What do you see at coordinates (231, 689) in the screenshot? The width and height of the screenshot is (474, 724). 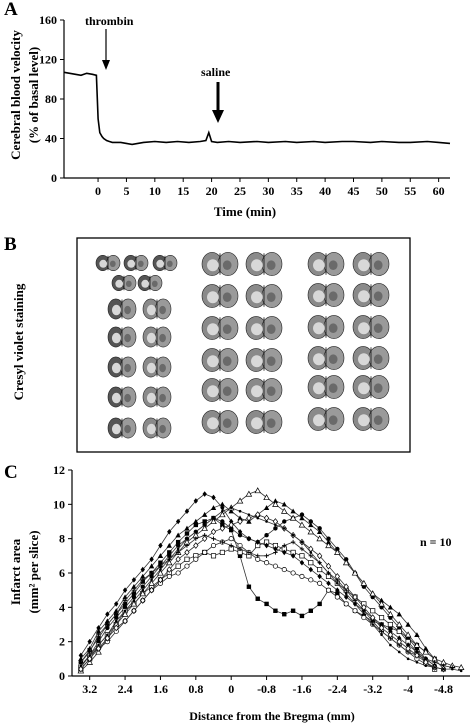 I see `panel-c-xtick-label: 0` at bounding box center [231, 689].